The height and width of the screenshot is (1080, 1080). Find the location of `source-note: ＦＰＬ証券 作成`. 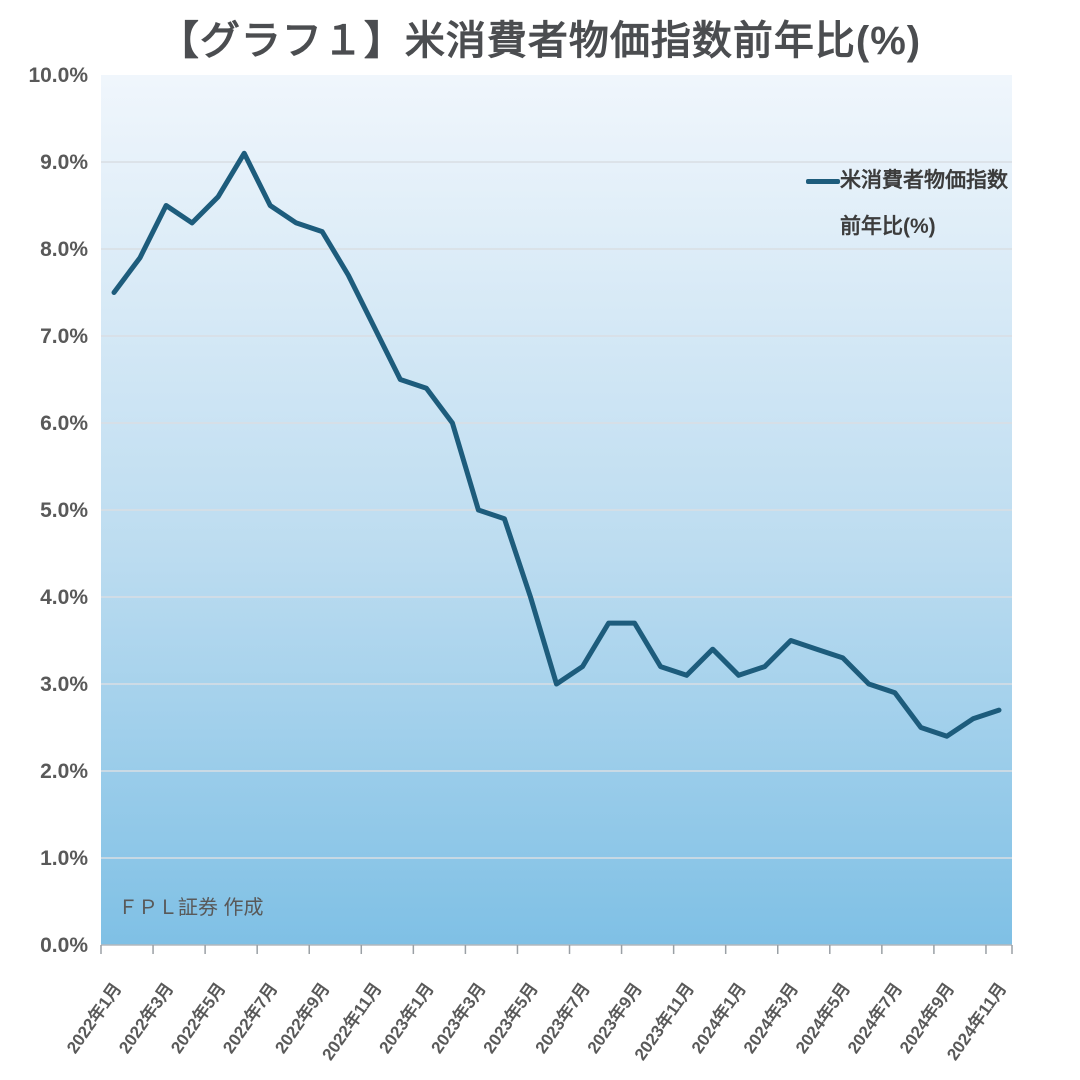

source-note: ＦＰＬ証券 作成 is located at coordinates (191, 908).